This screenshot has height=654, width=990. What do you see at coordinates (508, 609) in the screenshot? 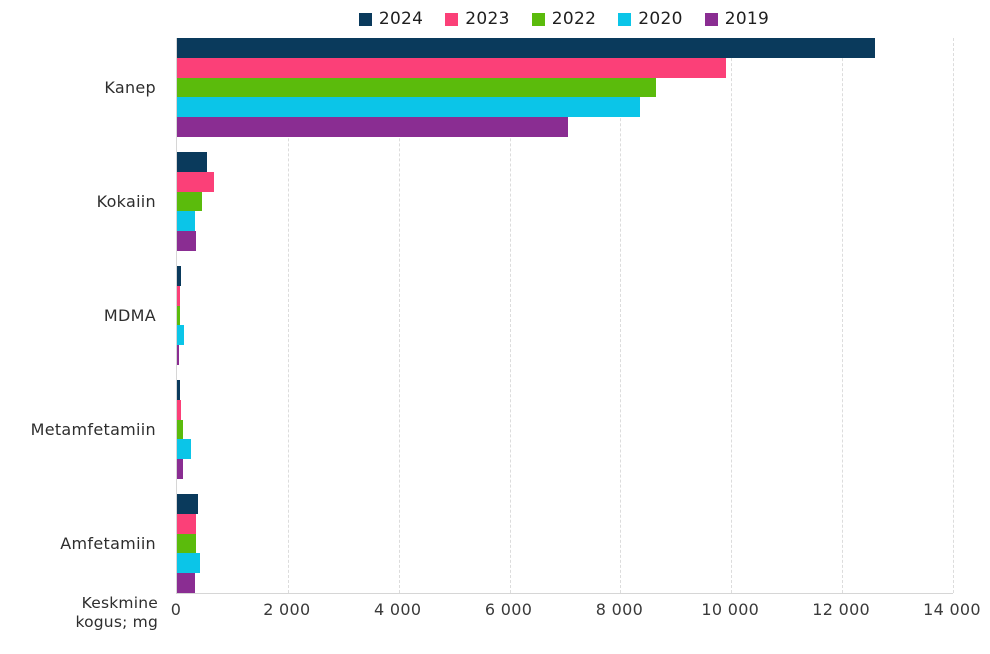
I see `x-tick-label-6000: 6 000` at bounding box center [508, 609].